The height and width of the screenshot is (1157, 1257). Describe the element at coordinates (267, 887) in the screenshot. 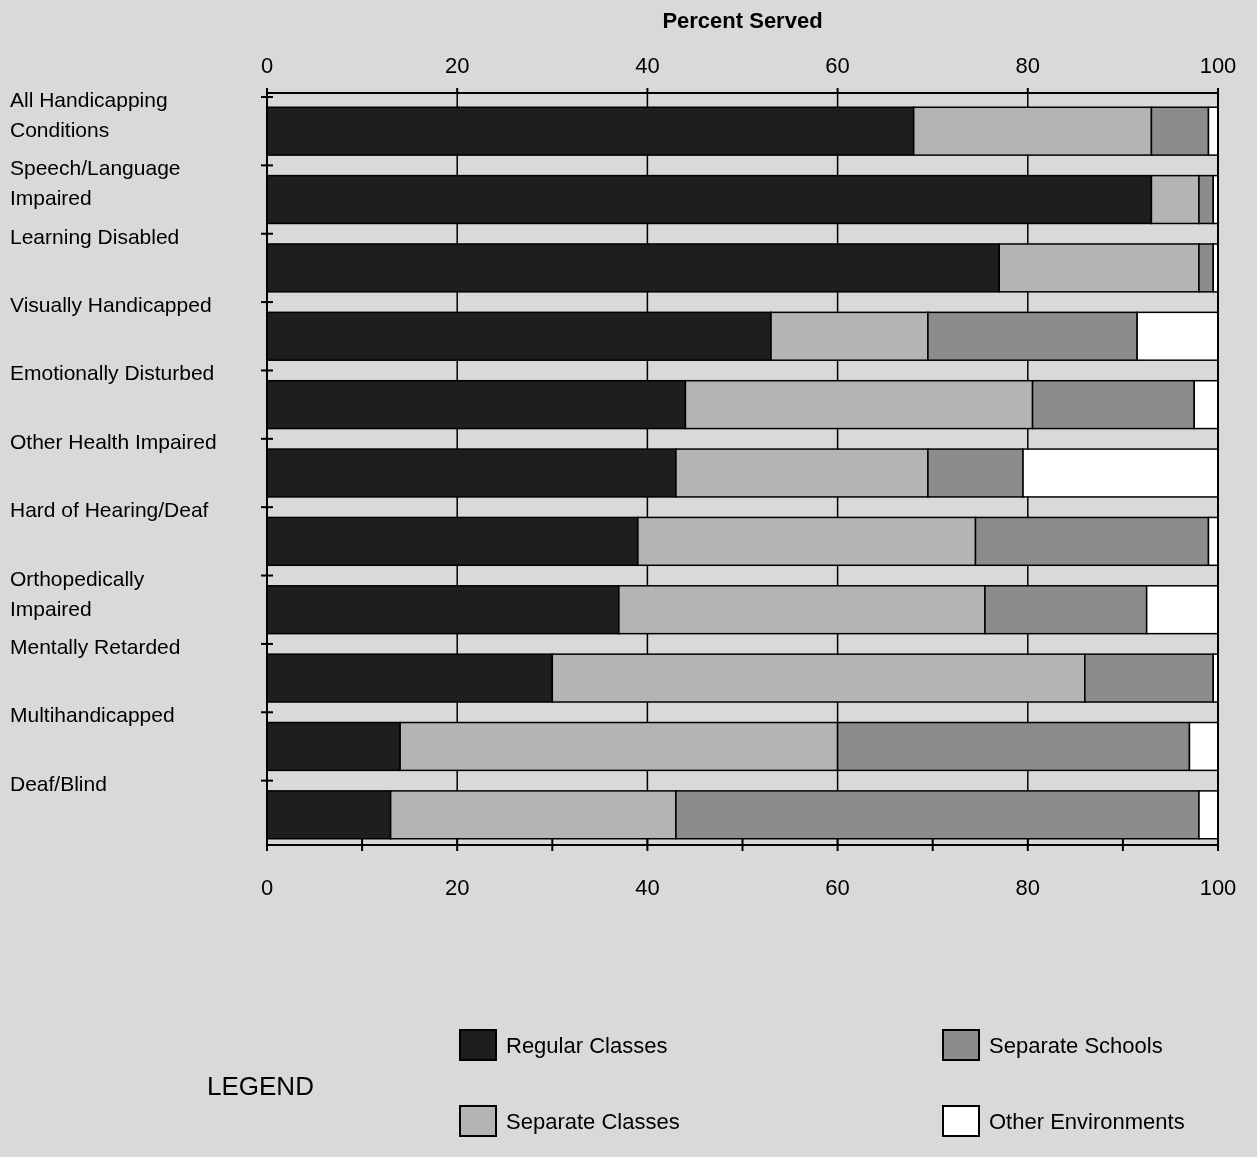

I see `x2-tick-label: 0` at that location.